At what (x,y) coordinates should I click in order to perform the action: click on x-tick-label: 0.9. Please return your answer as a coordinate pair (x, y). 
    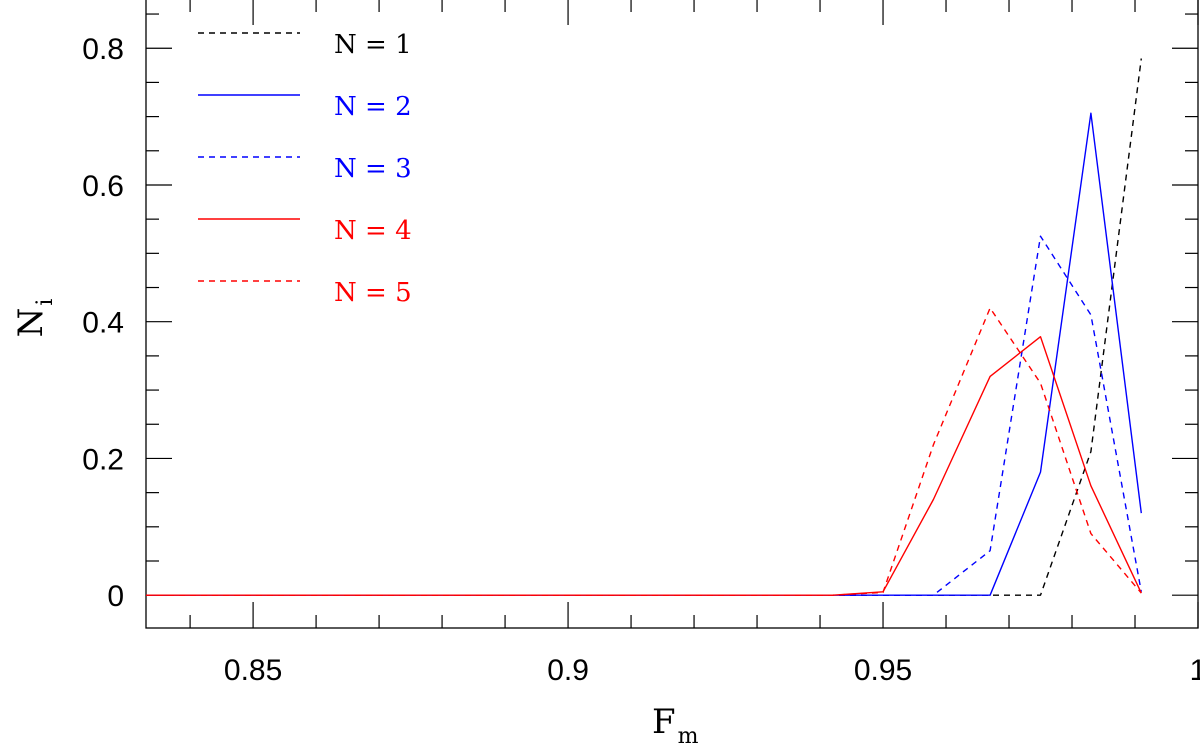
    Looking at the image, I should click on (568, 670).